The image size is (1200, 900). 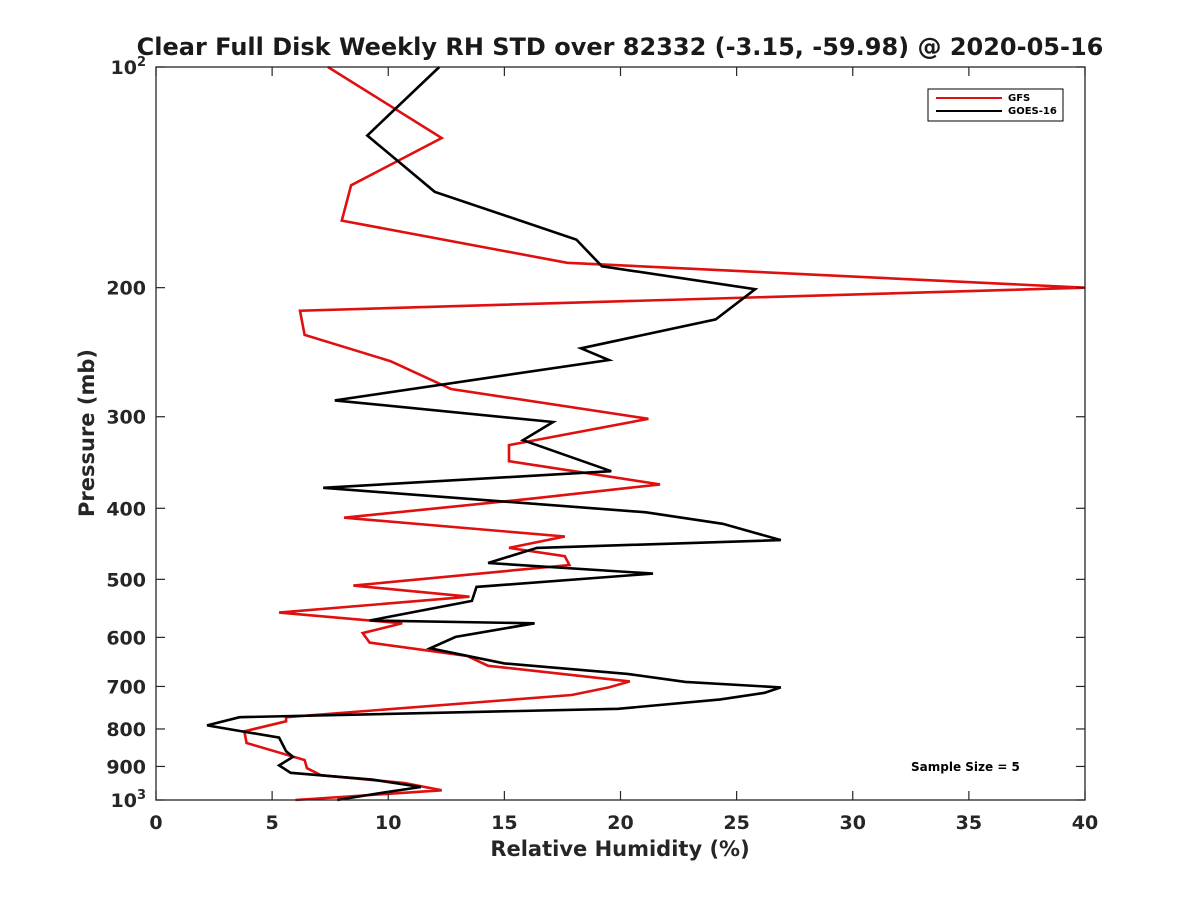 I want to click on x-tick-label: 30, so click(x=853, y=823).